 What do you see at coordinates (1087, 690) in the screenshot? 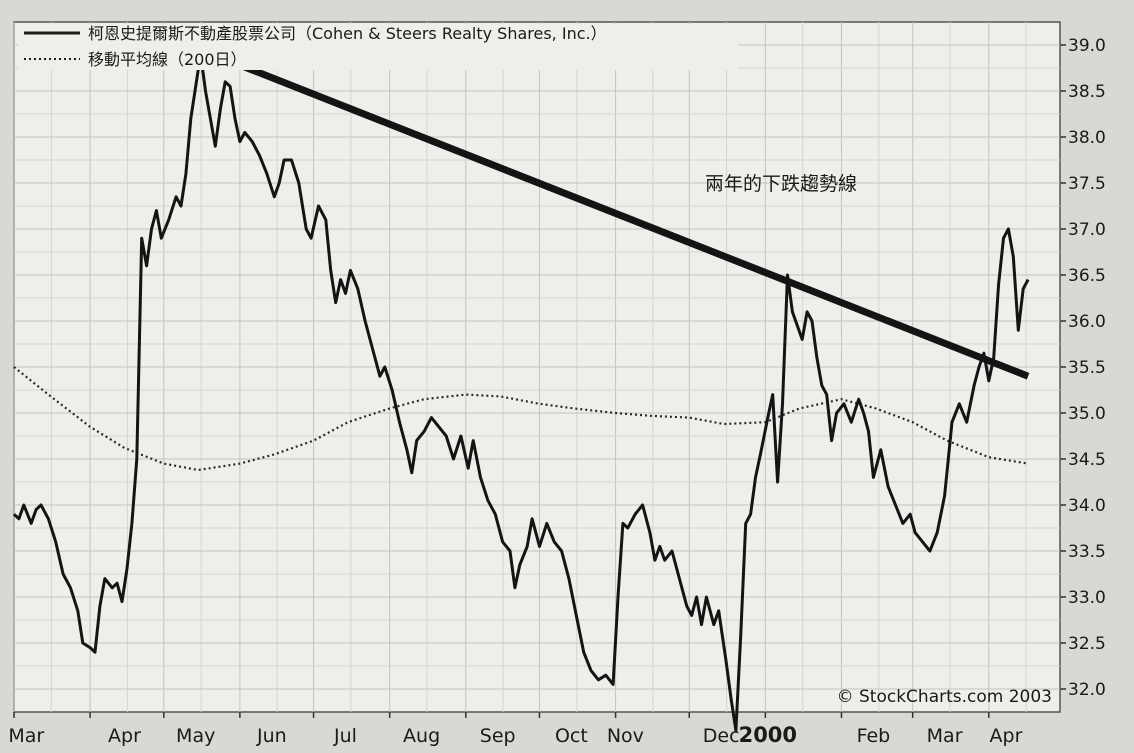
I see `y-tick-label: 32.0` at bounding box center [1087, 690].